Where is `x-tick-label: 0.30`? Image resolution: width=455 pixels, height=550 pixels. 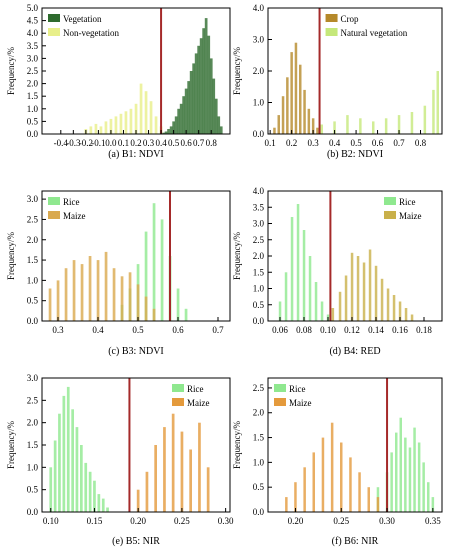
x-tick-label: 0.30 is located at coordinates (387, 521).